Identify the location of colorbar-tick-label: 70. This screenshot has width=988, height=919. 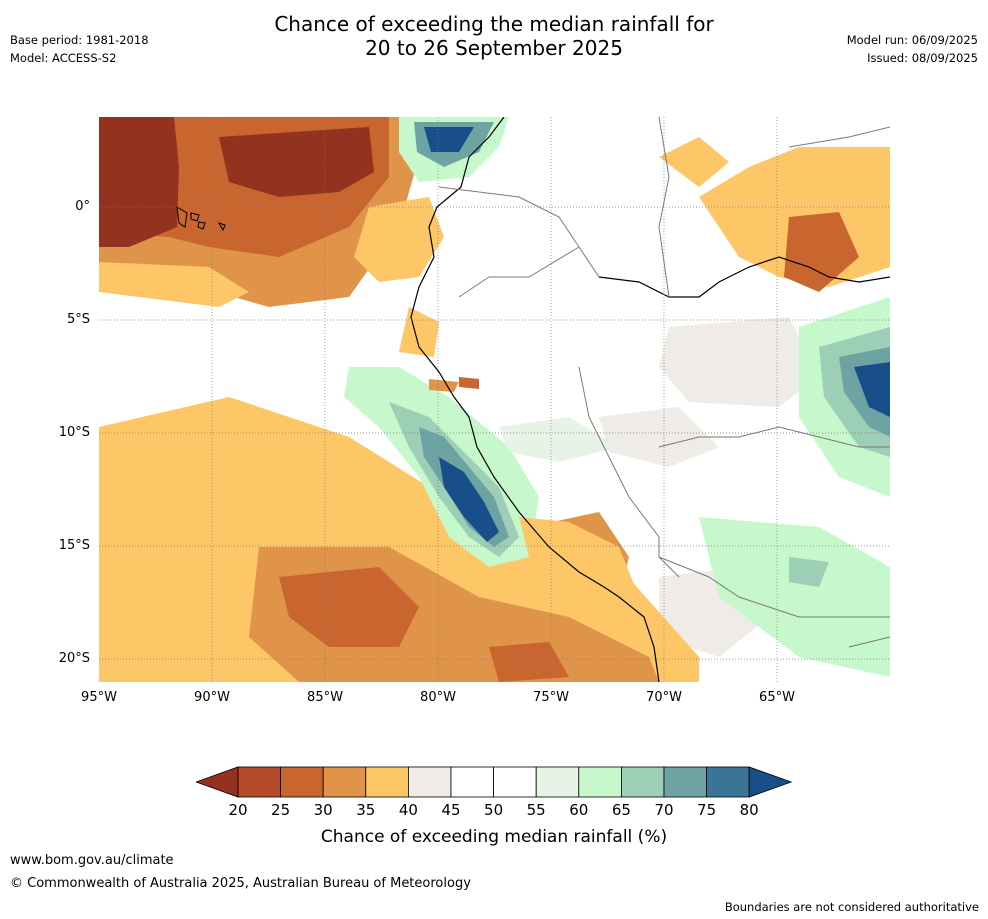
(664, 810).